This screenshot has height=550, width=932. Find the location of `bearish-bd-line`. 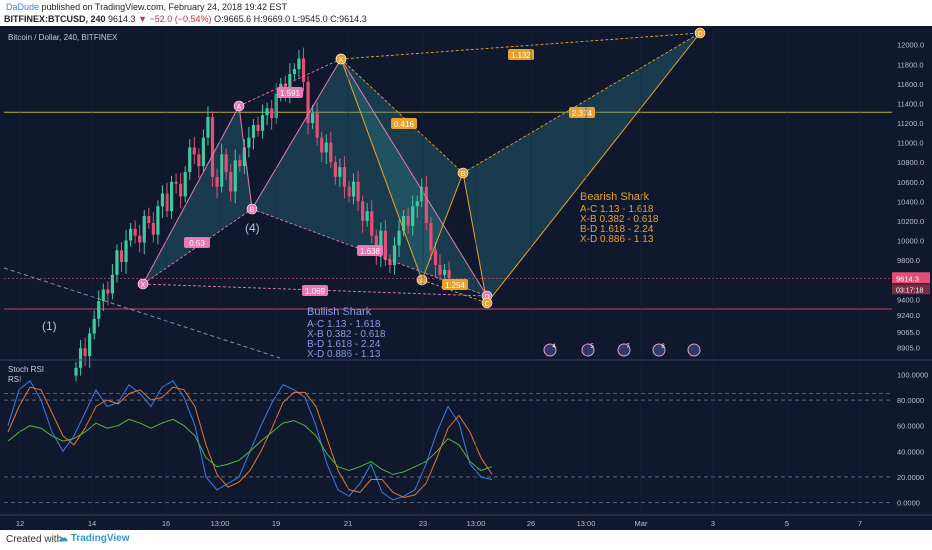

bearish-bd-line is located at coordinates (581, 103).